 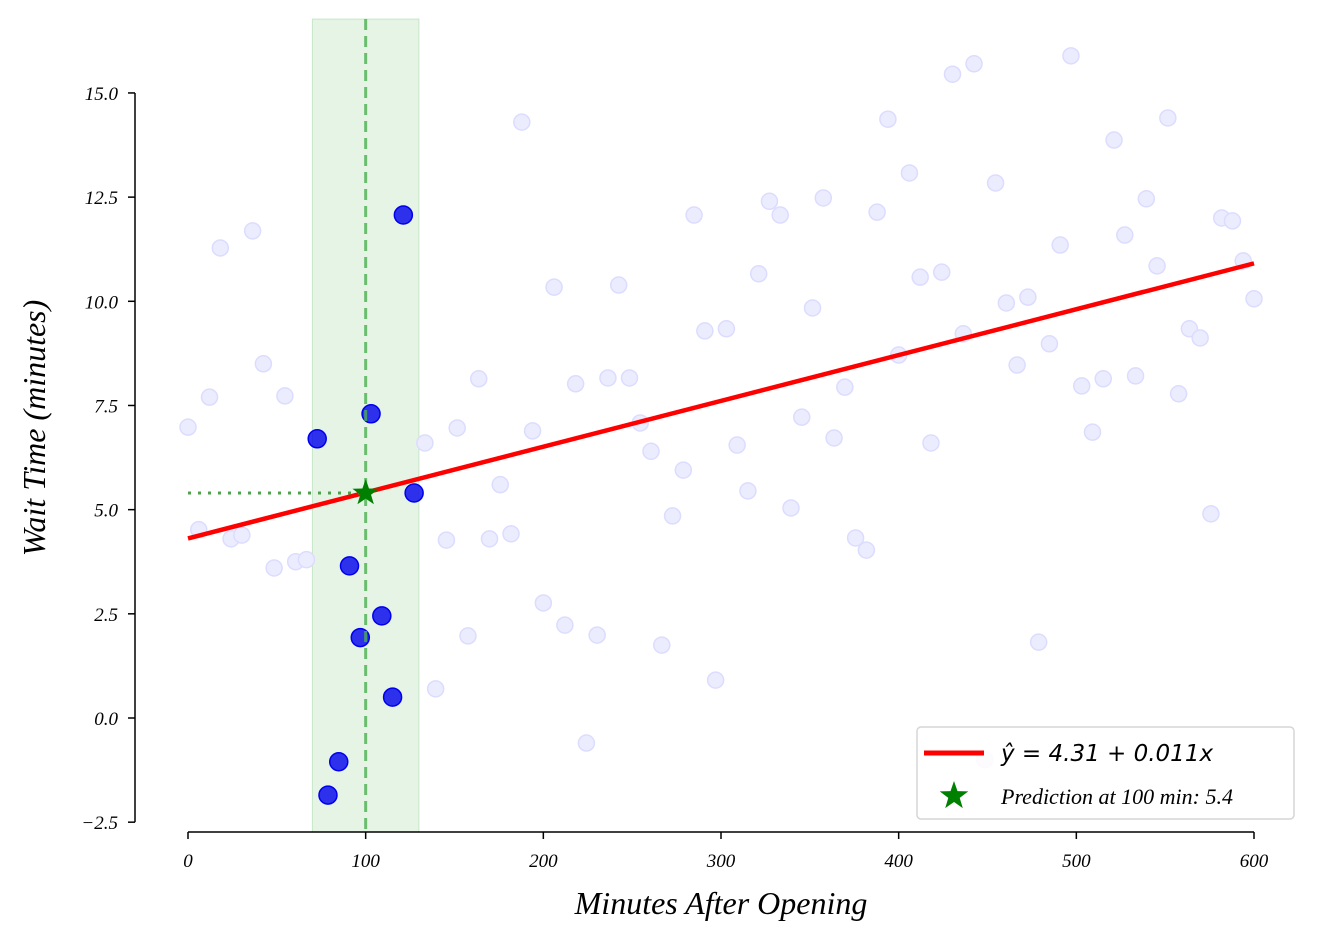 I want to click on legend-box, so click(x=1105, y=773).